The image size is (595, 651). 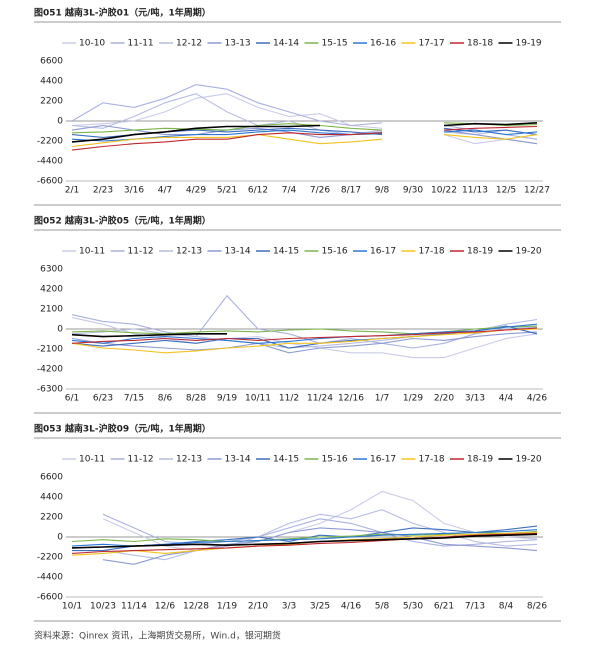 What do you see at coordinates (50, 370) in the screenshot?
I see `y-tick-label: -4200` at bounding box center [50, 370].